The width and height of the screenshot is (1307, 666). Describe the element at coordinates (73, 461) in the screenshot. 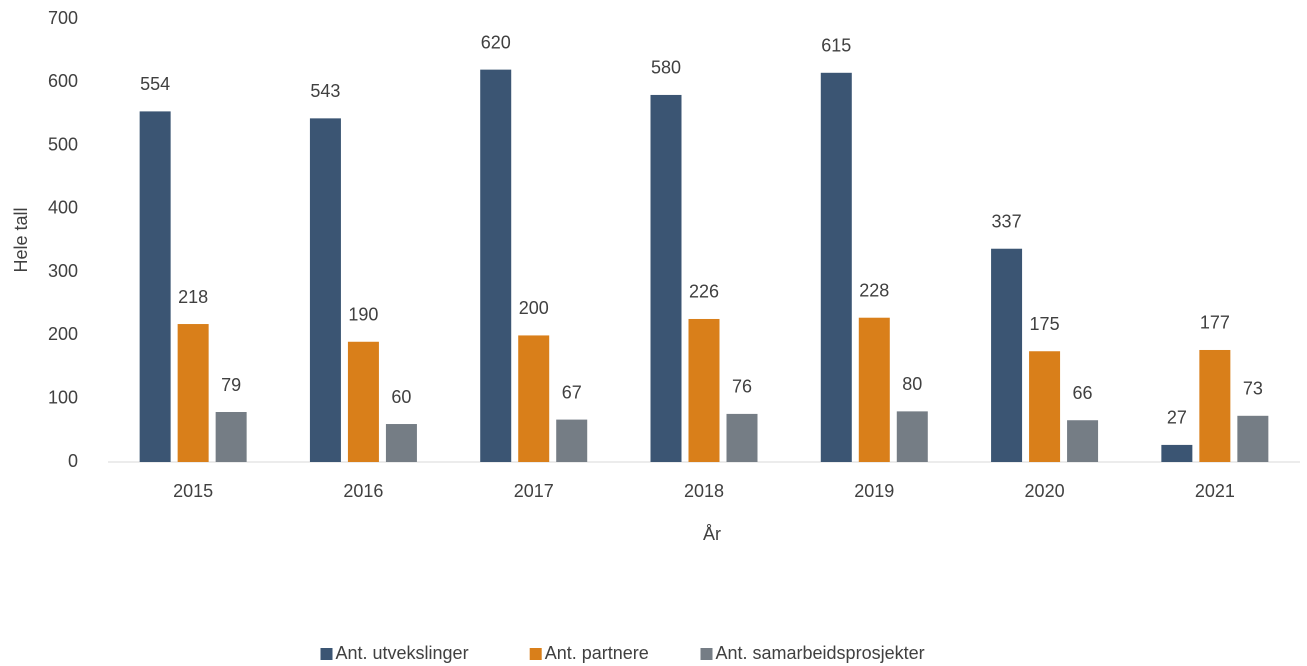

I see `y-tick-label: 0` at that location.